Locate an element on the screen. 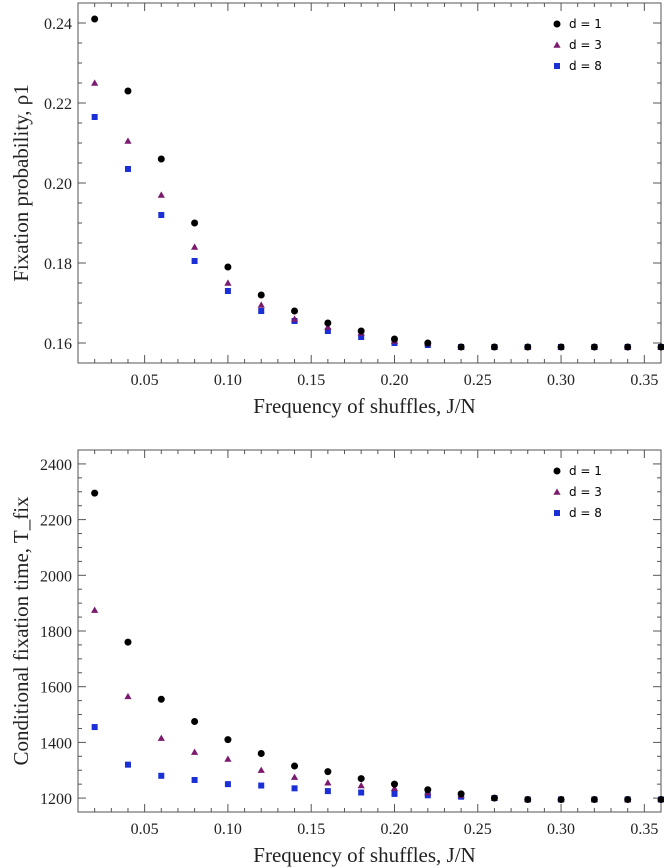  y-tick-label: 2000 is located at coordinates (56, 576).